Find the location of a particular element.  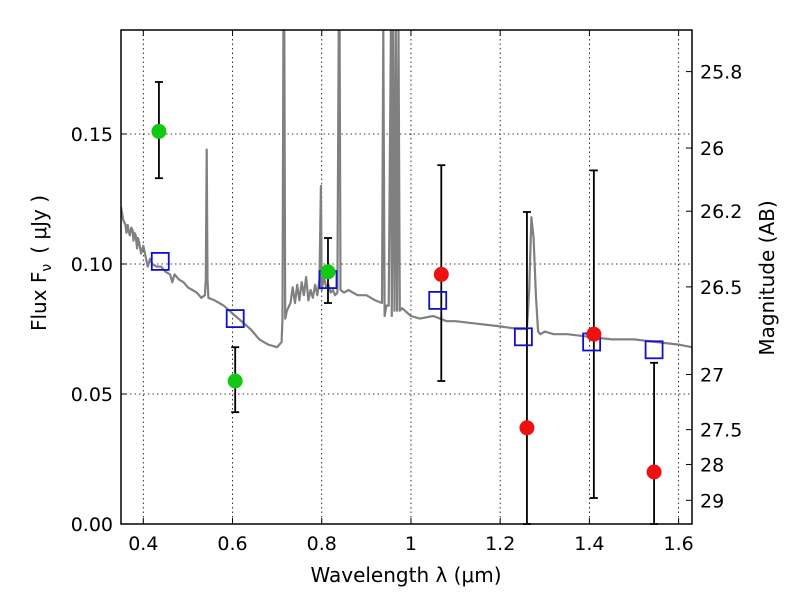

mag-tick-label: 29 is located at coordinates (712, 501).